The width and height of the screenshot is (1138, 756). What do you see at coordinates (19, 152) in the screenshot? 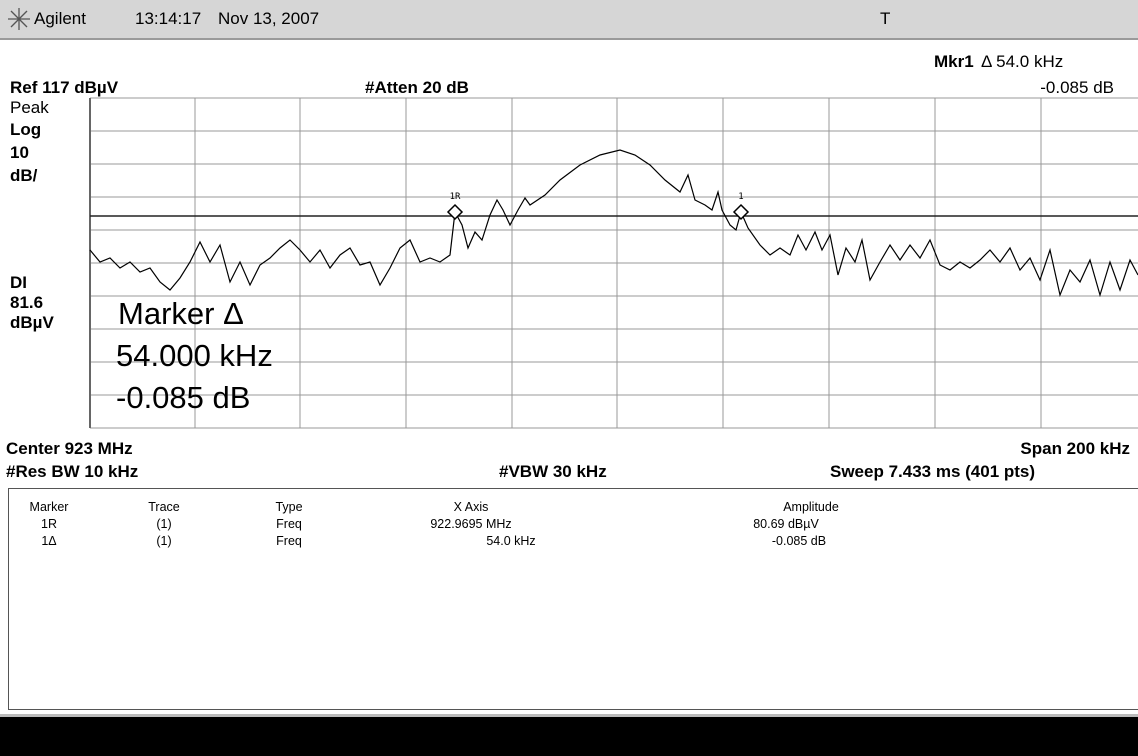
I see `scale-value: 10` at bounding box center [19, 152].